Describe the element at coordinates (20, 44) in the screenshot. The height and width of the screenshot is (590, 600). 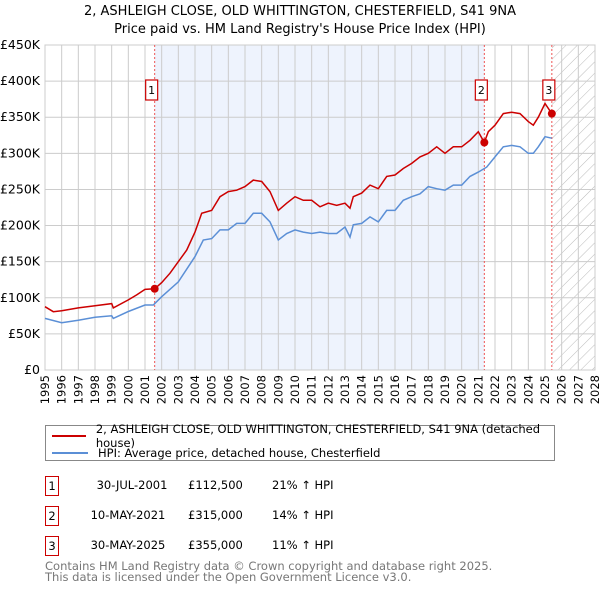
I see `y-tick-label: £450K` at that location.